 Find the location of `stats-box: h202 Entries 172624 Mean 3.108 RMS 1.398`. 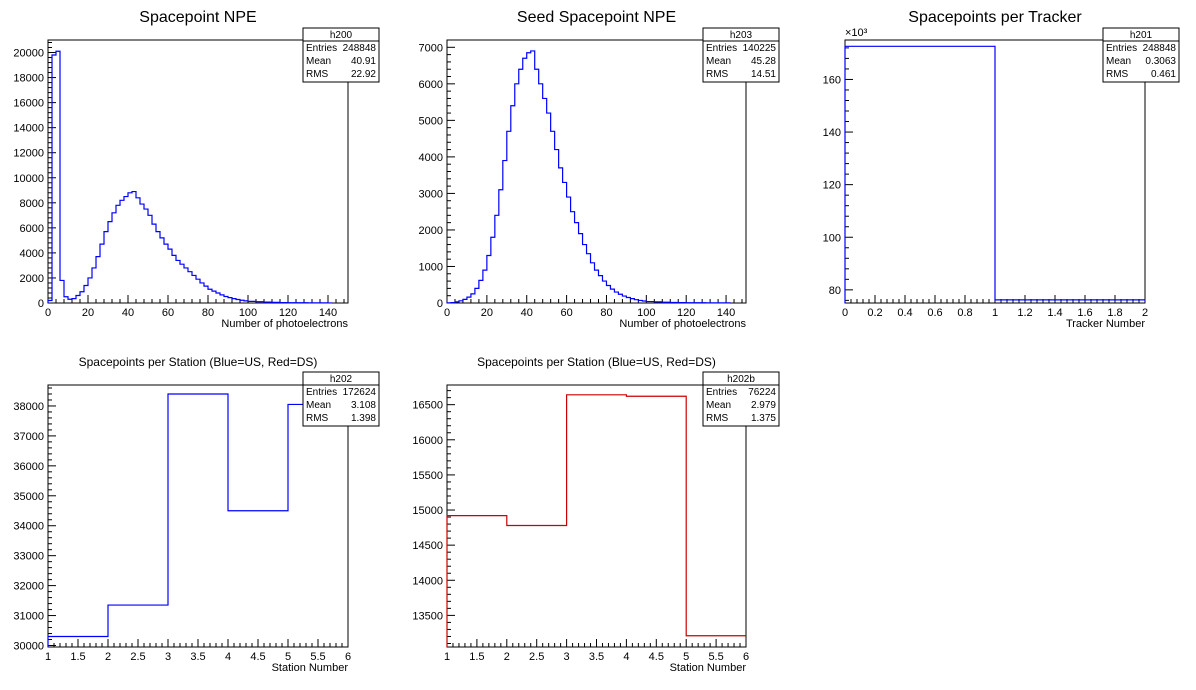

stats-box: h202 Entries 172624 Mean 3.108 RMS 1.398 is located at coordinates (341, 399).